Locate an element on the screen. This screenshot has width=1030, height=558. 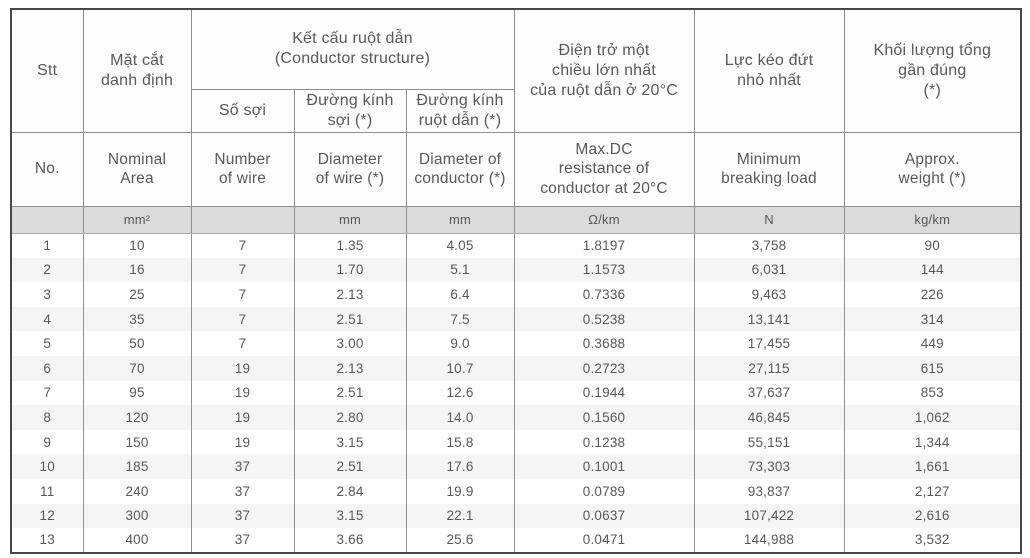
table-cell: 1.1573 is located at coordinates (604, 270).